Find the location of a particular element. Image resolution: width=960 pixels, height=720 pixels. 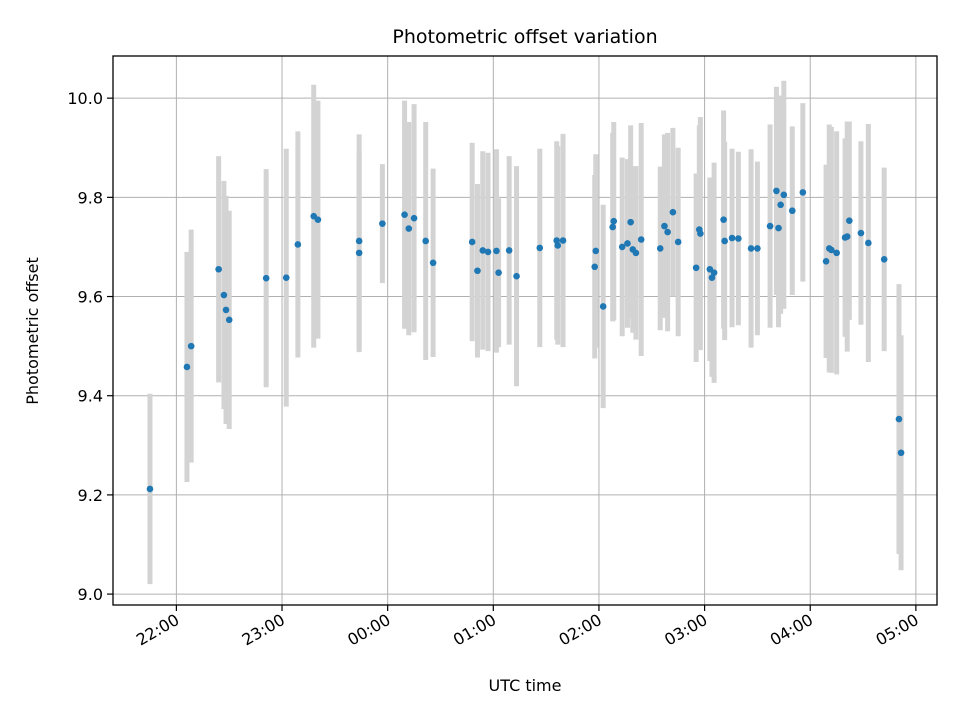

y-axis-label: Photometric offset is located at coordinates (32, 331).